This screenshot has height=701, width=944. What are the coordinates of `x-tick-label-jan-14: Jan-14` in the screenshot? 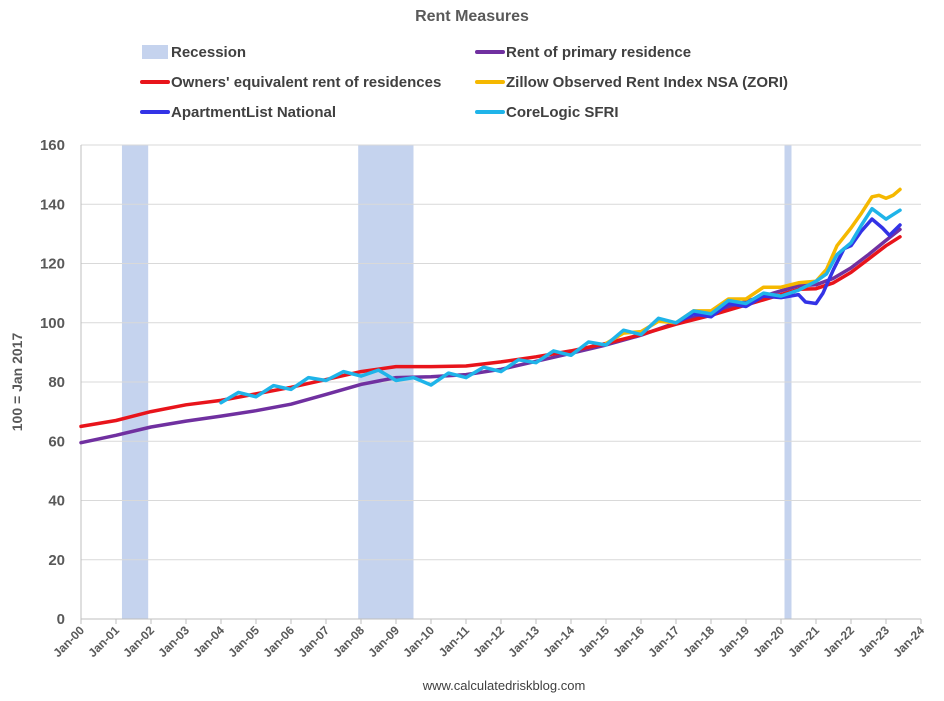 It's located at (558, 641).